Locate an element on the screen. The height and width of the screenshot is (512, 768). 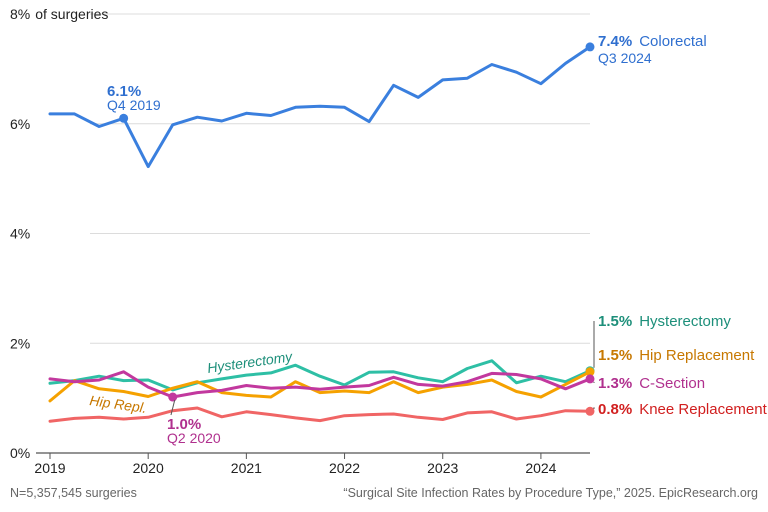
series-line-c-section is located at coordinates (320, 384).